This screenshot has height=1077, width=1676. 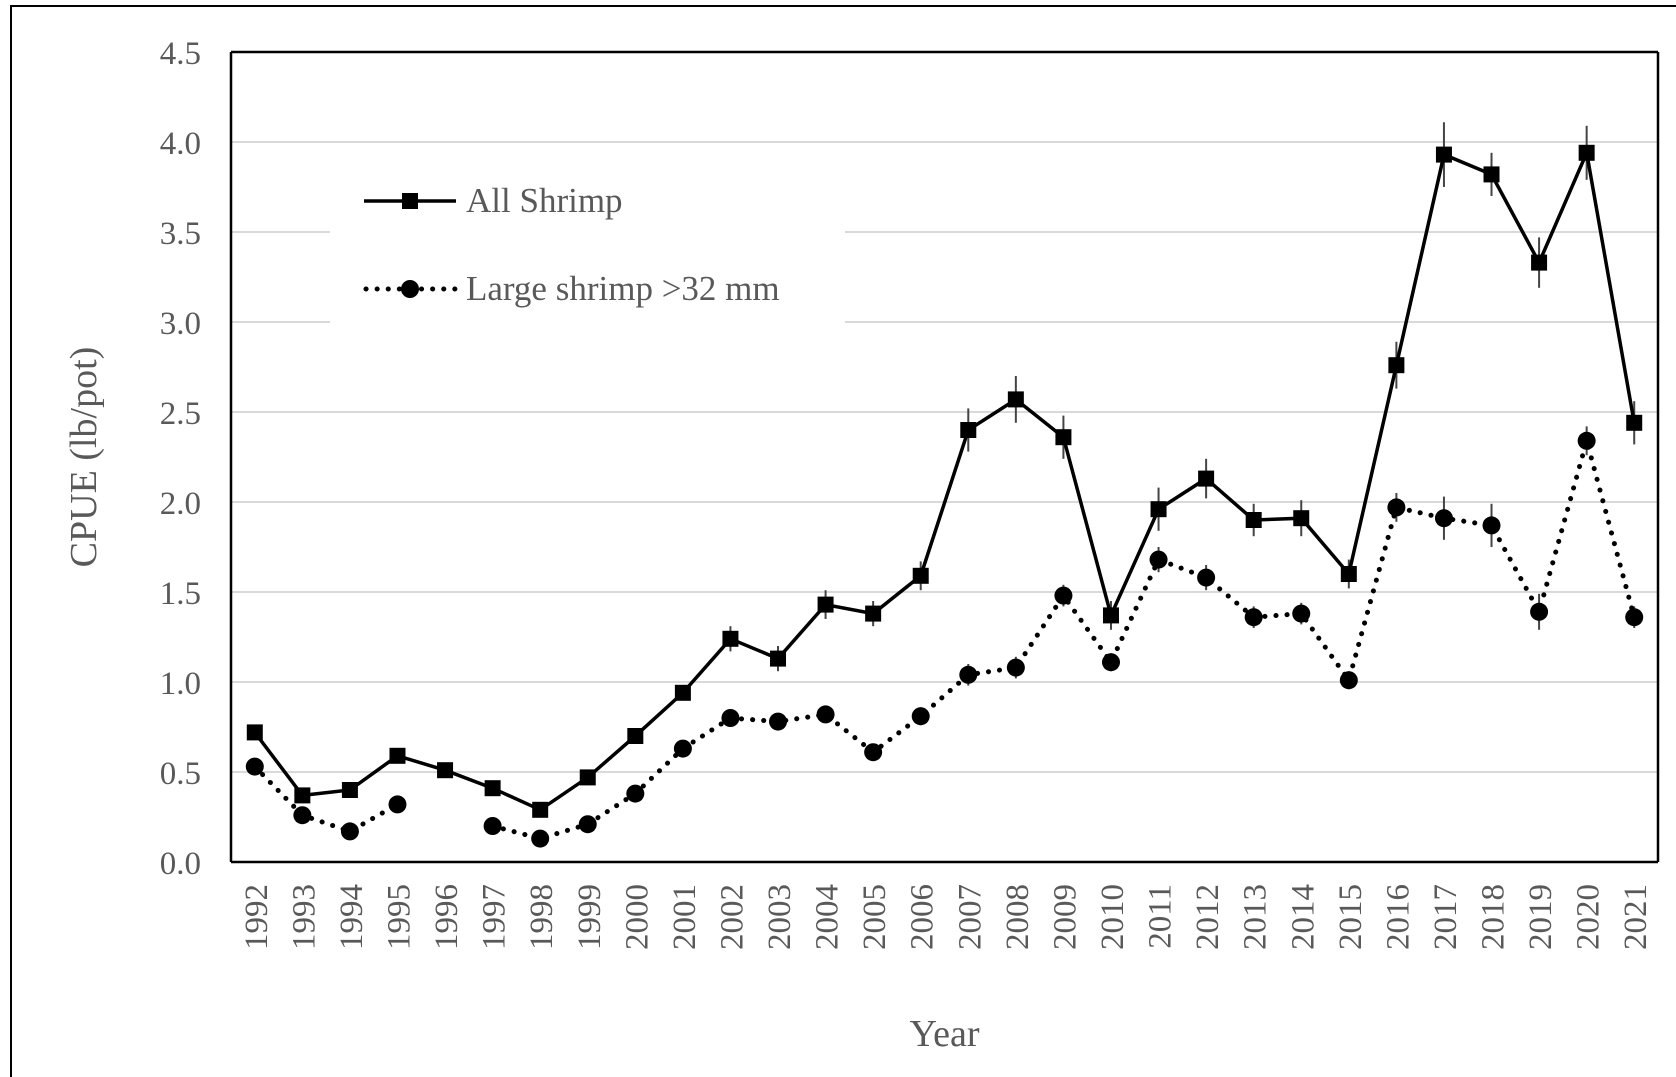 What do you see at coordinates (685, 917) in the screenshot?
I see `x-tick-label: 2001` at bounding box center [685, 917].